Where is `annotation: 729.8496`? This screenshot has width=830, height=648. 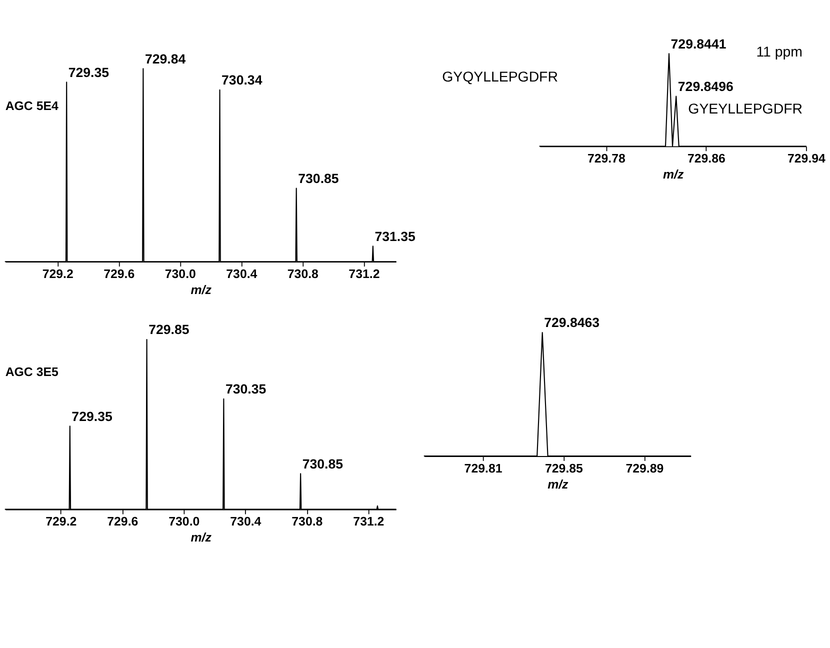
annotation: 729.8496 is located at coordinates (706, 86).